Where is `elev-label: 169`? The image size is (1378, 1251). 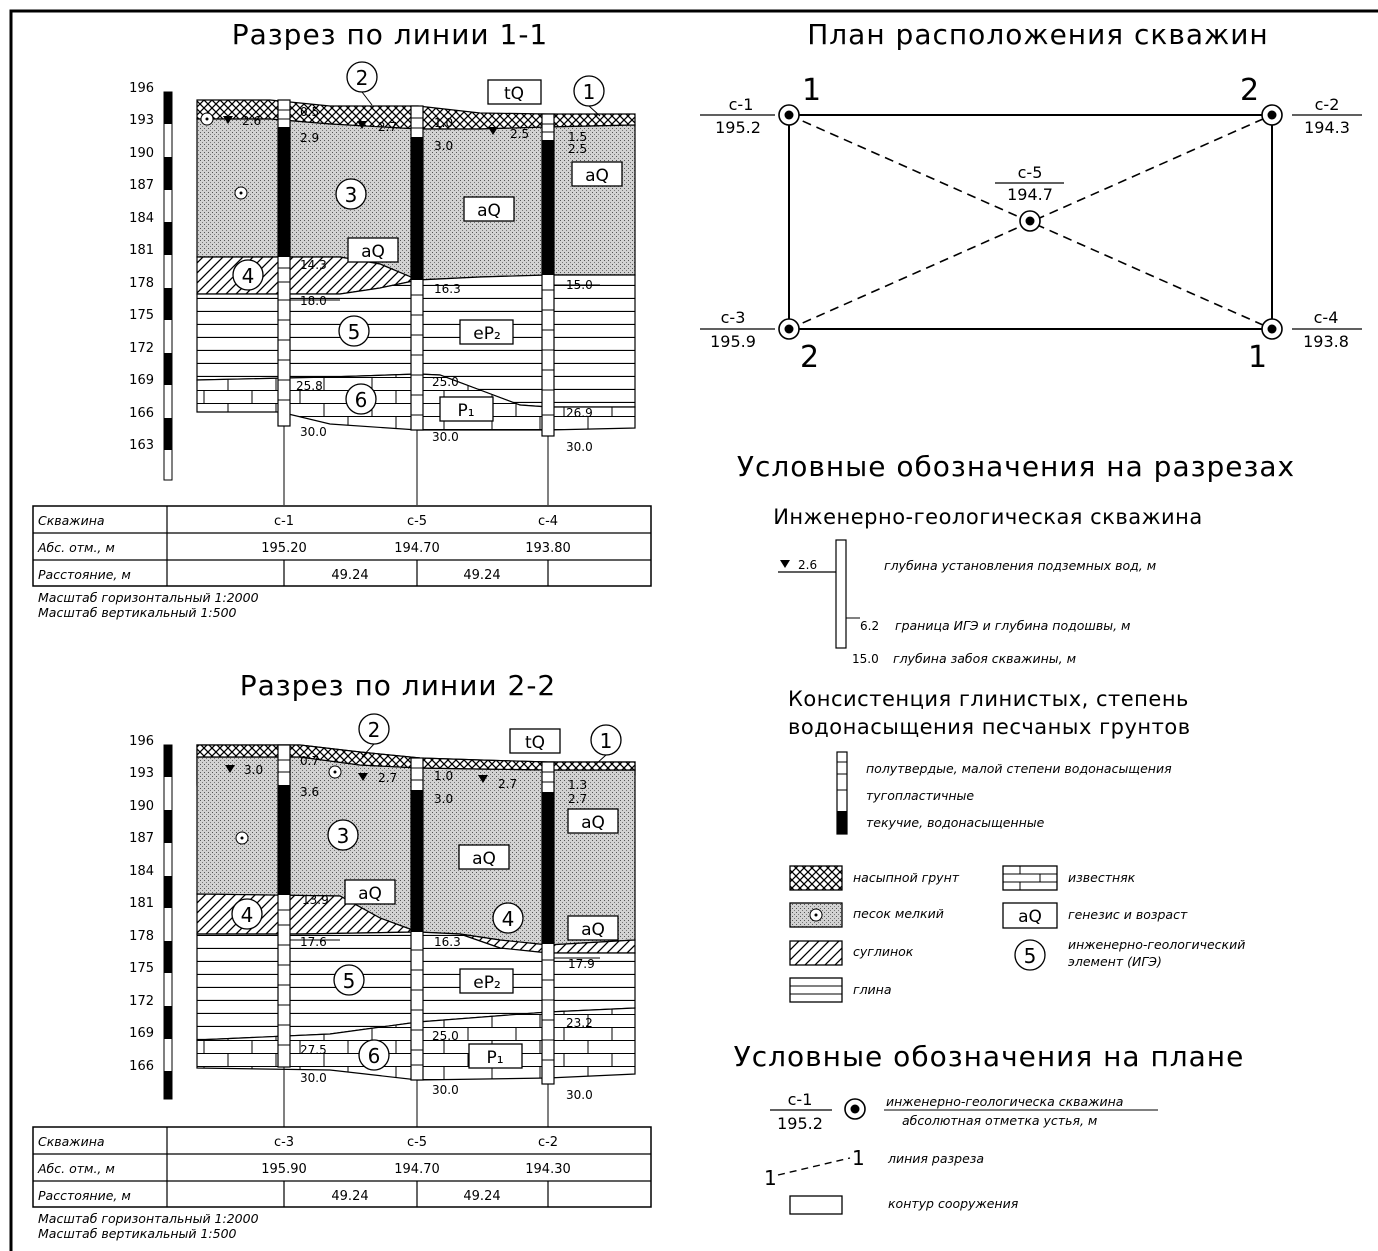
elev-label: 169 is located at coordinates (141, 1033).